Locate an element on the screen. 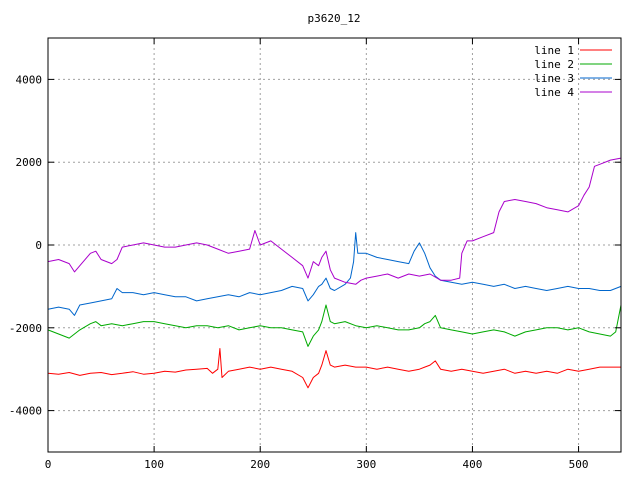  x-tick-label: 200 is located at coordinates (260, 464).